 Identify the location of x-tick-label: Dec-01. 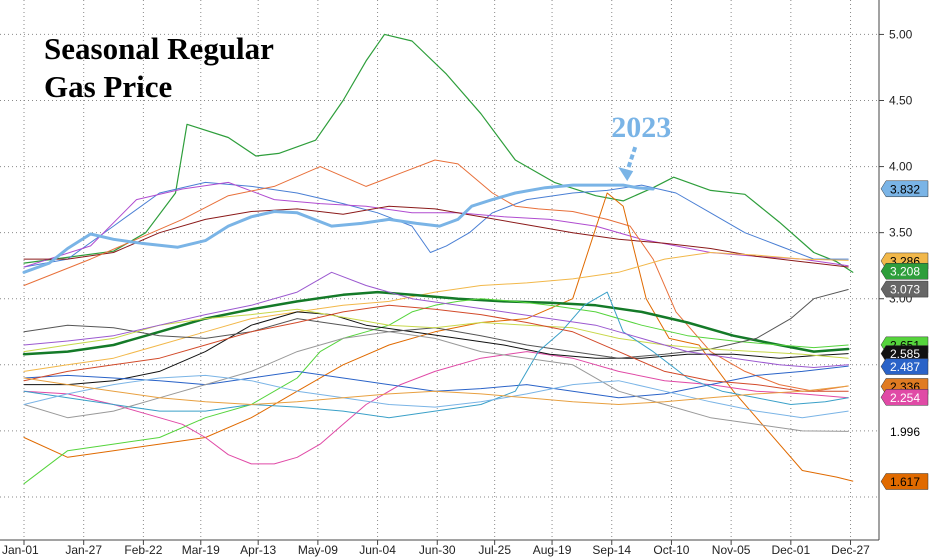
(790, 550).